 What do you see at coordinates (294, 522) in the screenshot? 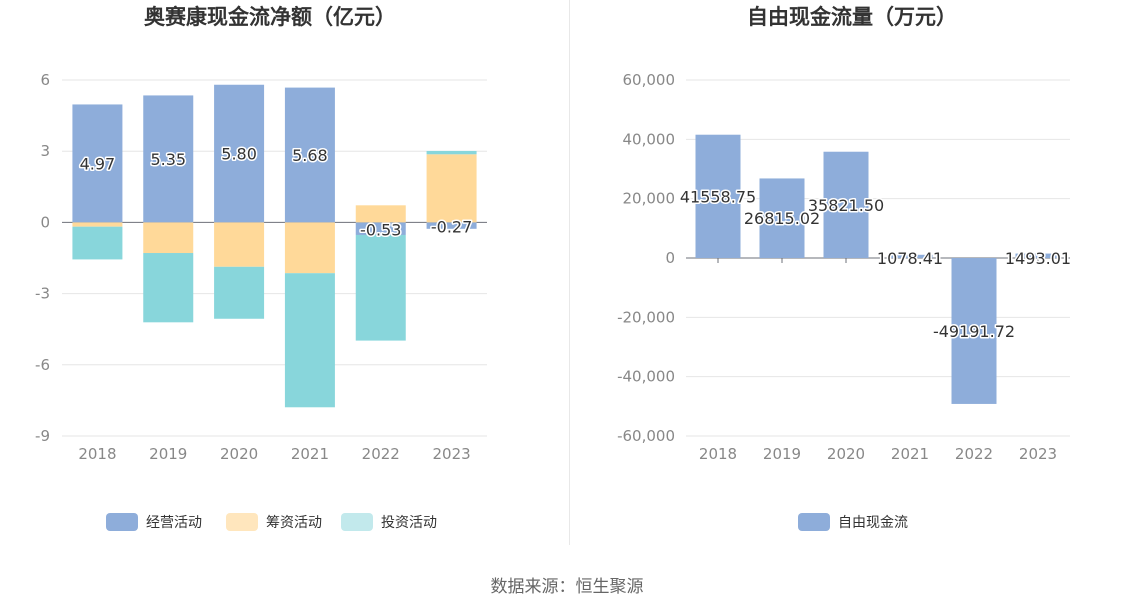
I see `legend-label: 筹资活动` at bounding box center [294, 522].